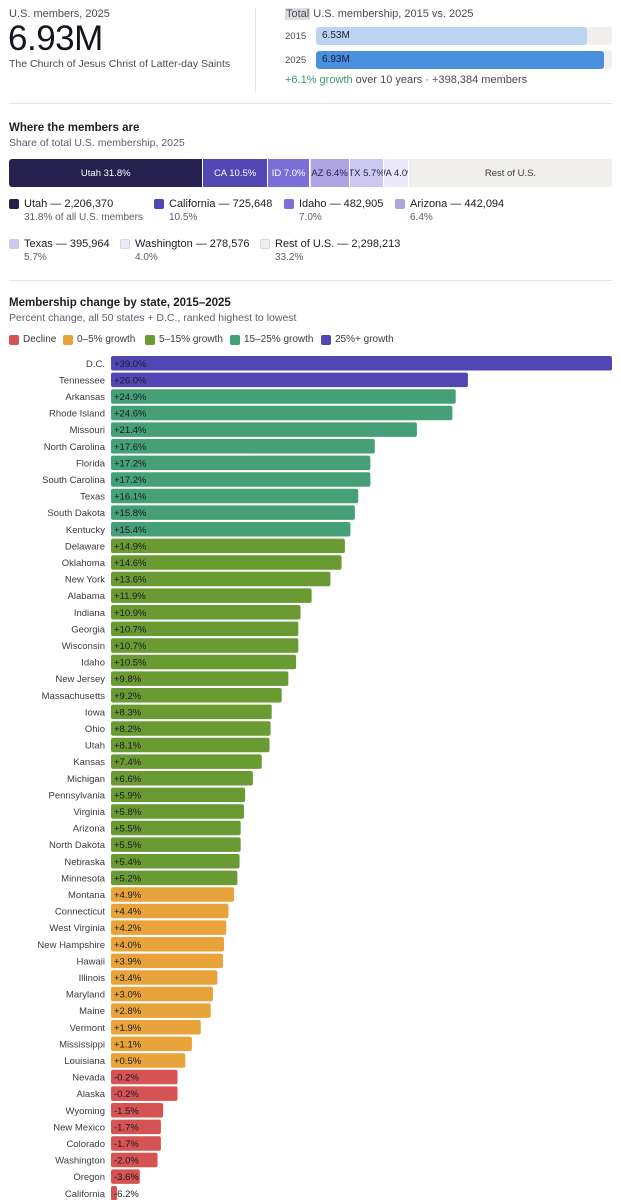 The height and width of the screenshot is (1200, 621). I want to click on legend-label: 5–15% growth, so click(191, 339).